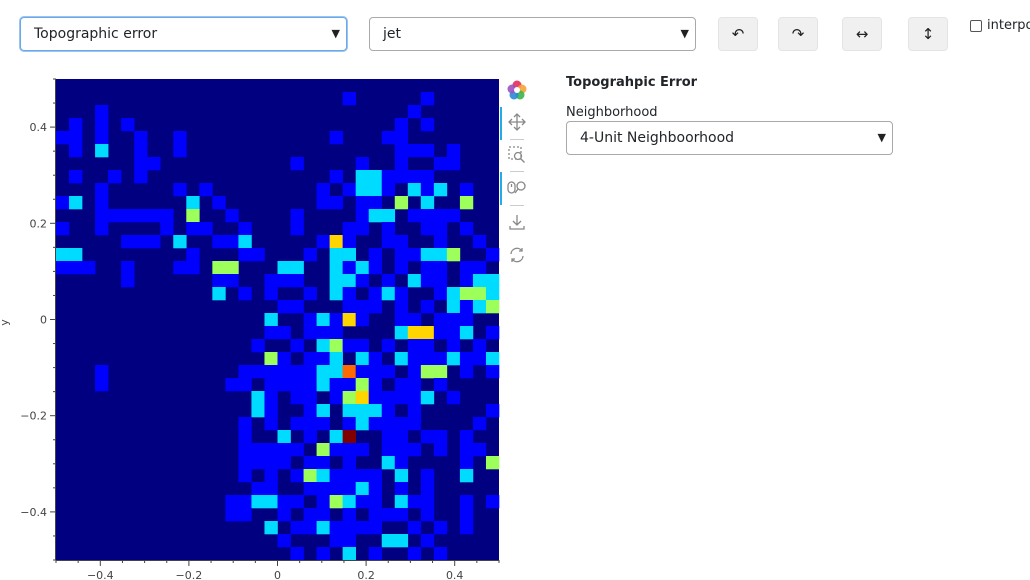  What do you see at coordinates (517, 122) in the screenshot?
I see `pan-icon` at bounding box center [517, 122].